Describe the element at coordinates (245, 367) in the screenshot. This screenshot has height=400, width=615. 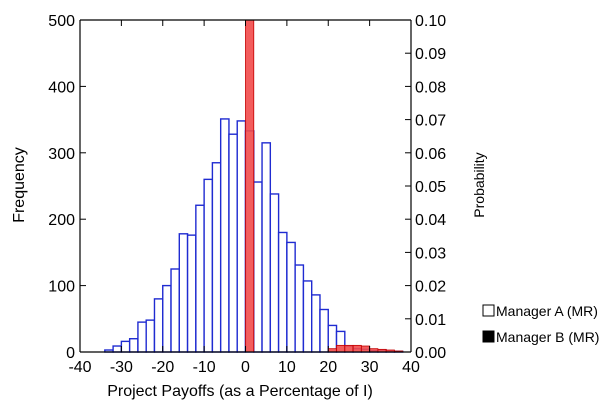
I see `x-tick-label: 0` at that location.